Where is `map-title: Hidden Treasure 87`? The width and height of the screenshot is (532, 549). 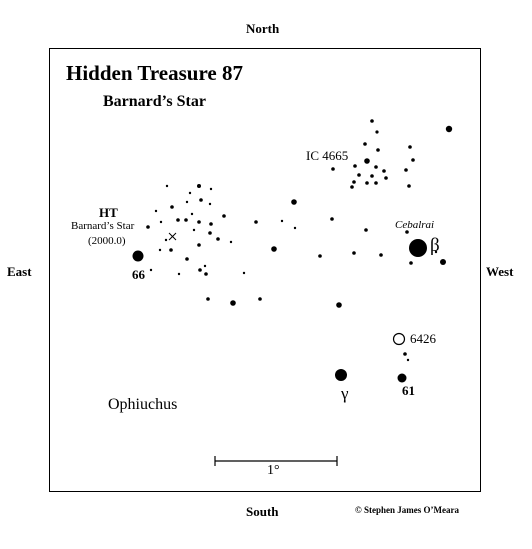 map-title: Hidden Treasure 87 is located at coordinates (154, 73).